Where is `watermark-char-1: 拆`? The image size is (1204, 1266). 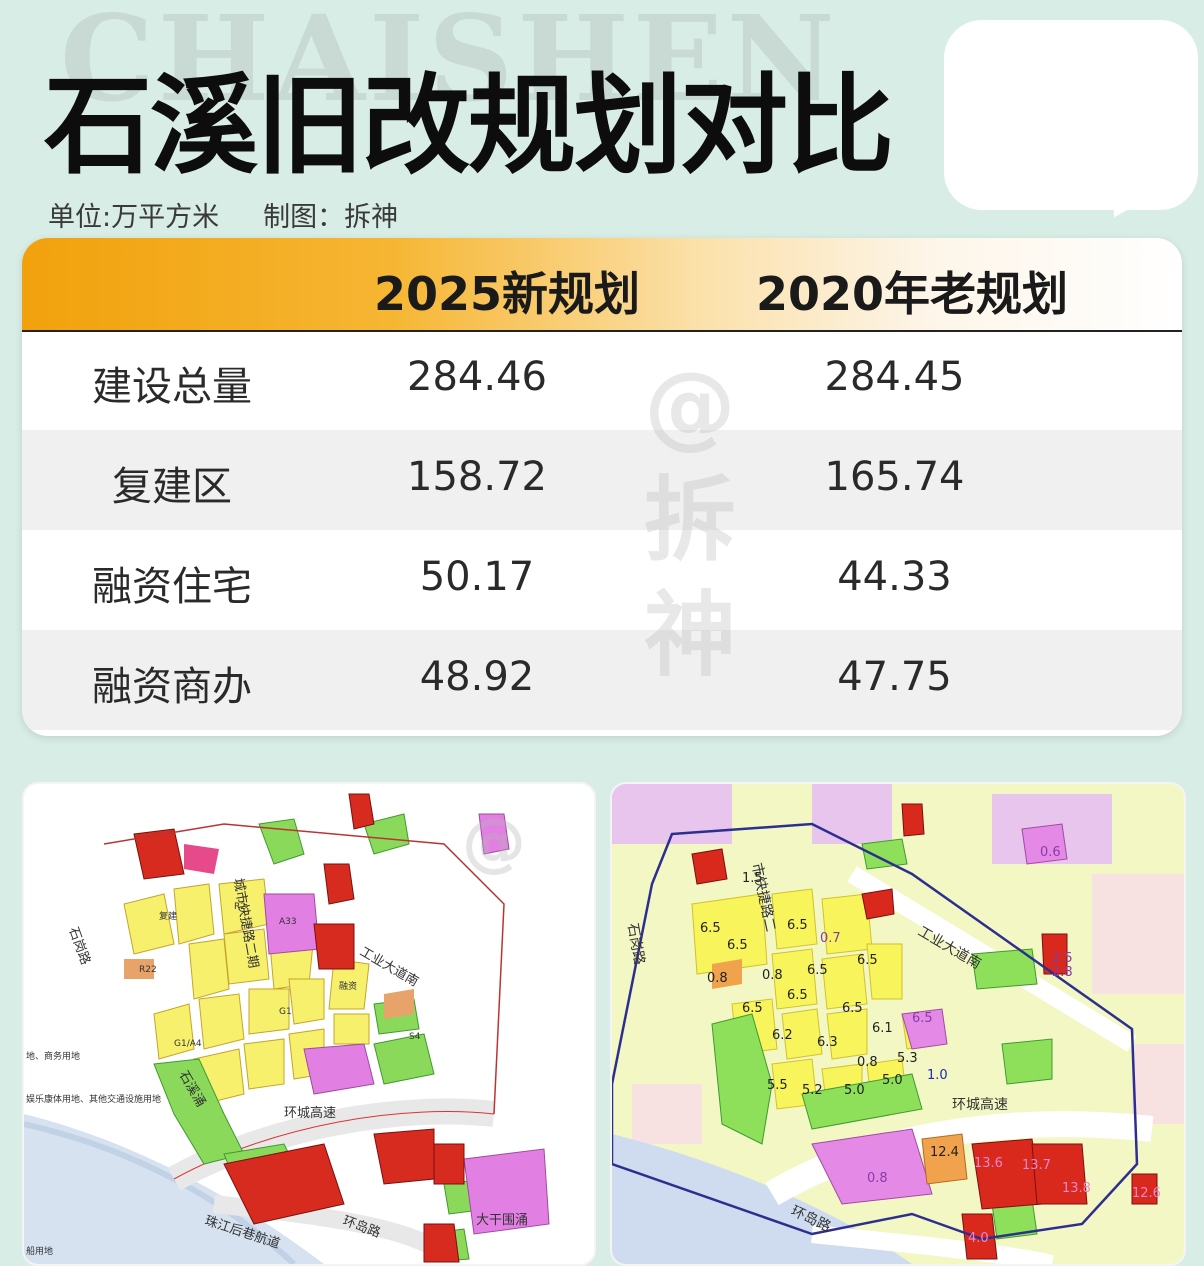
watermark-char-1: 拆 is located at coordinates (689, 520).